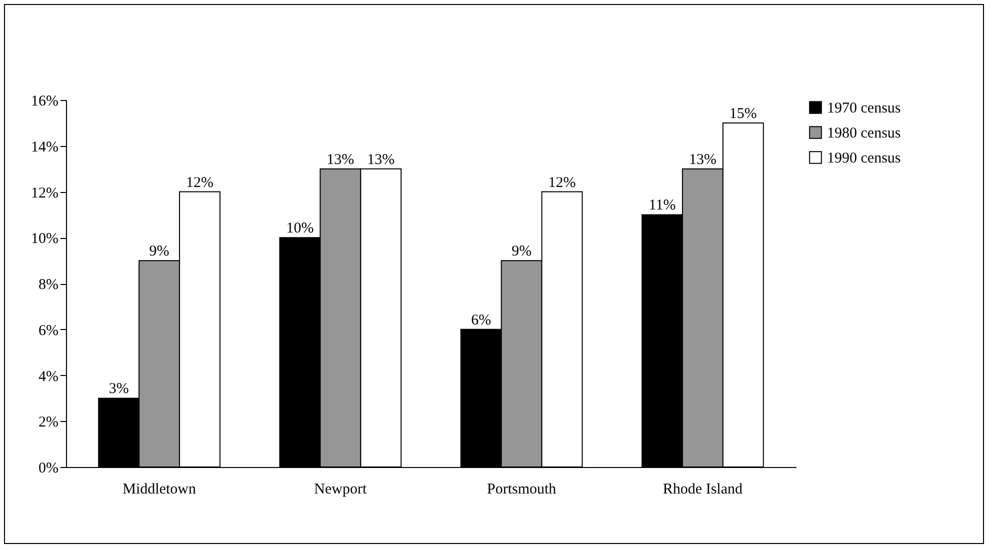  Describe the element at coordinates (48, 422) in the screenshot. I see `y-tick-label: 2%` at that location.